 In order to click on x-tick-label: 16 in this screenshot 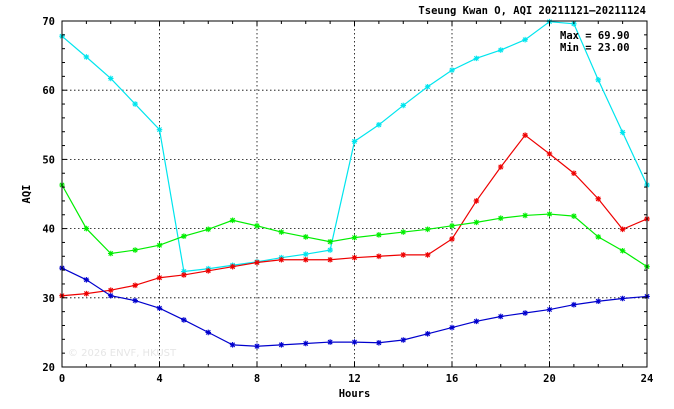, I will do `click(452, 379)`.